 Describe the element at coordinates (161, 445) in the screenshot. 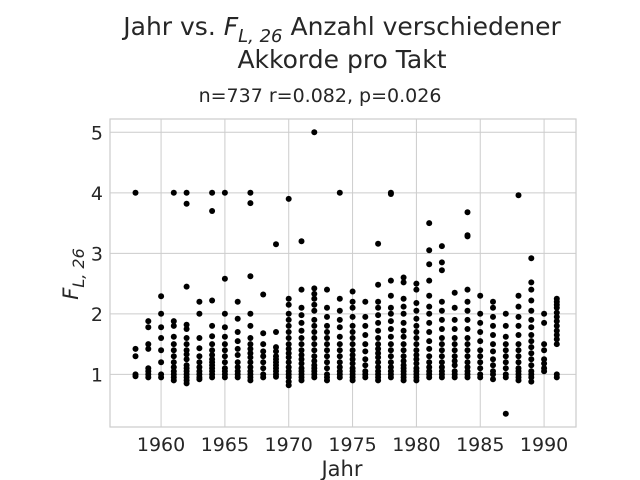

I see `x-tick-label: 1960` at that location.